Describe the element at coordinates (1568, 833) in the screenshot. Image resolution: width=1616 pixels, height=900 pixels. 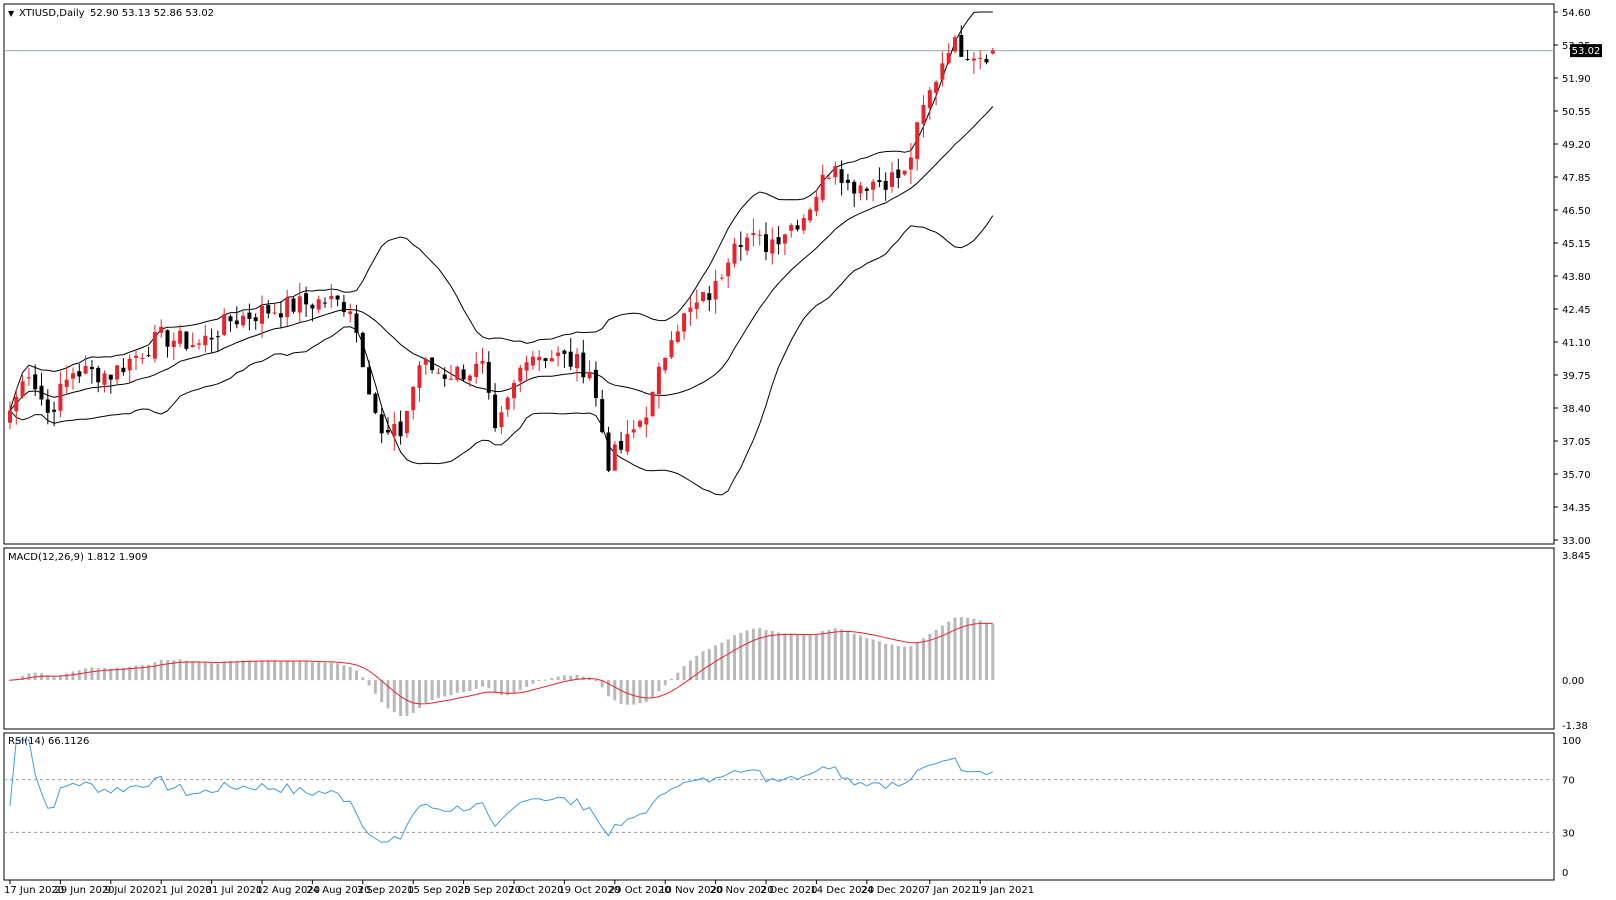
I see `rsi-tick-label: 30` at that location.